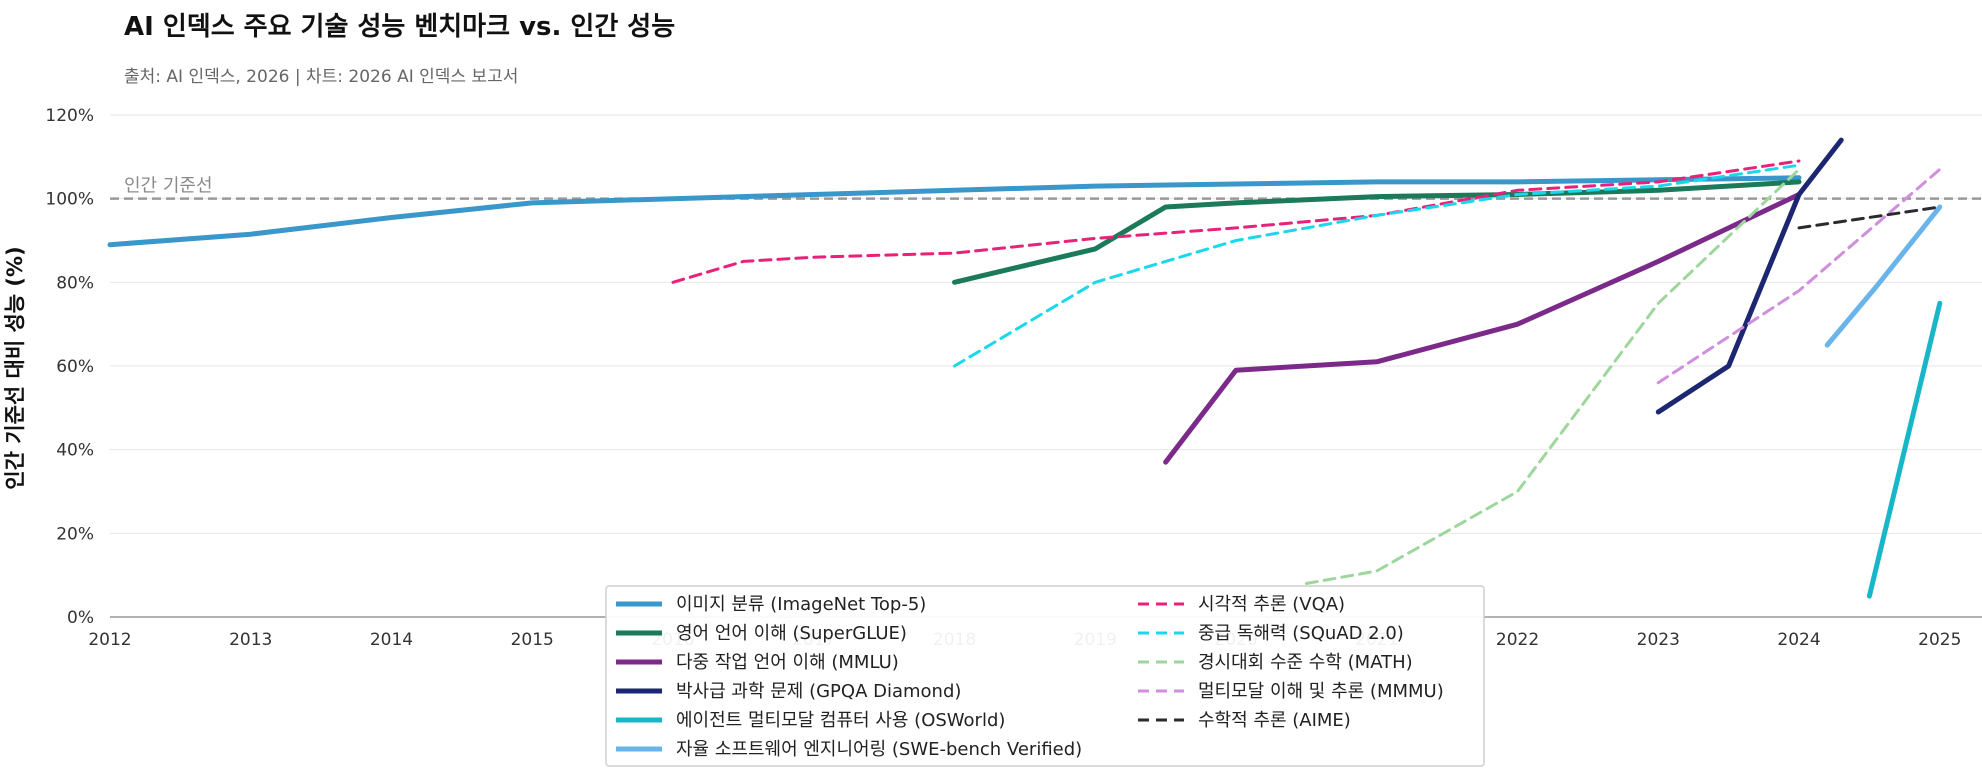 The height and width of the screenshot is (774, 1982). I want to click on legend-item-label: 시각적 추론 (VQA), so click(1271, 604).